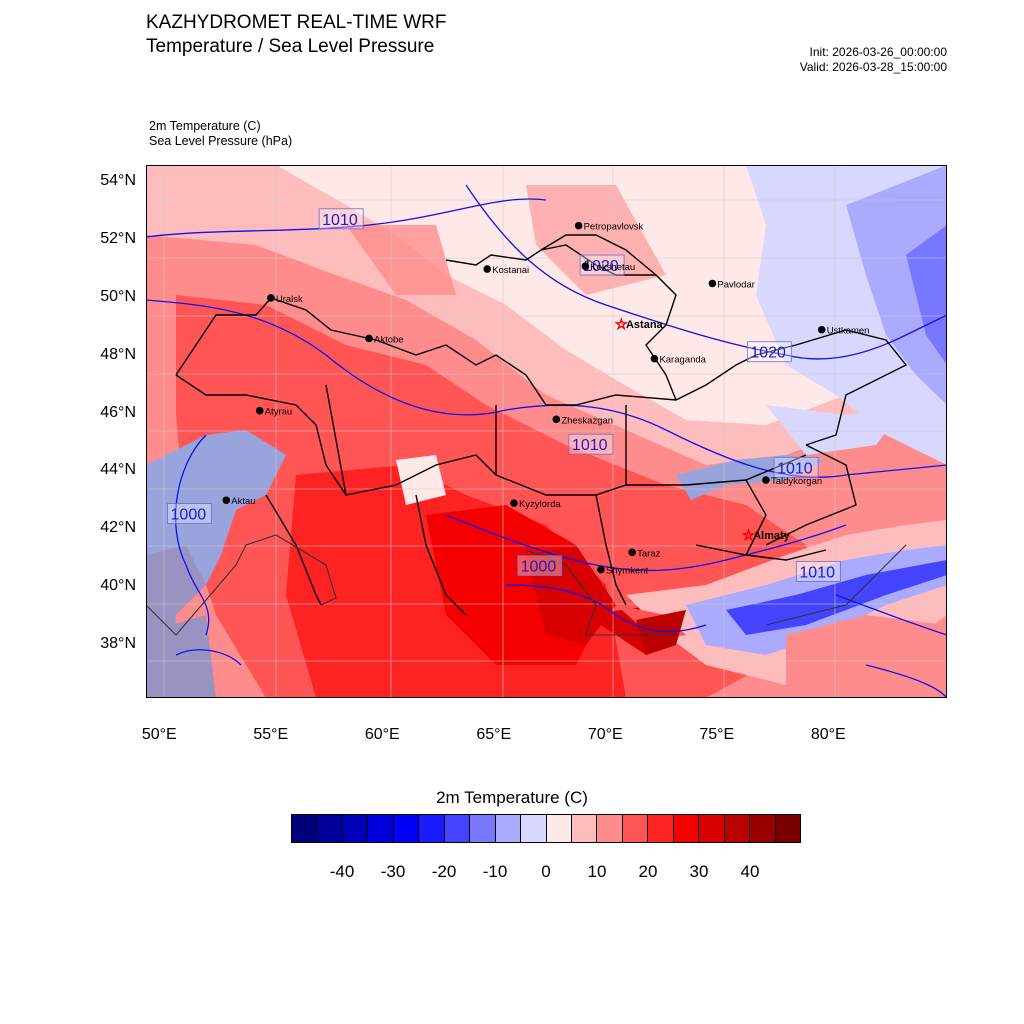 The image size is (1024, 1024). Describe the element at coordinates (648, 871) in the screenshot. I see `colorbar-tick-label: 20` at that location.